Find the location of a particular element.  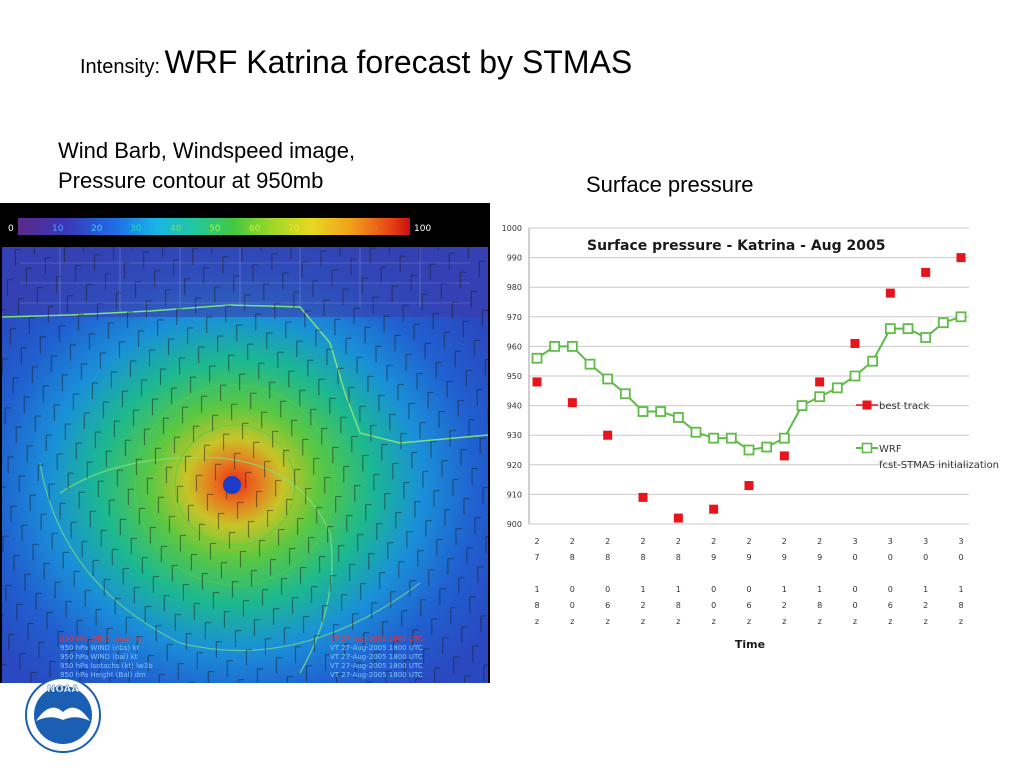

x-tick-label: 2 8 1 8 z is located at coordinates (678, 581).